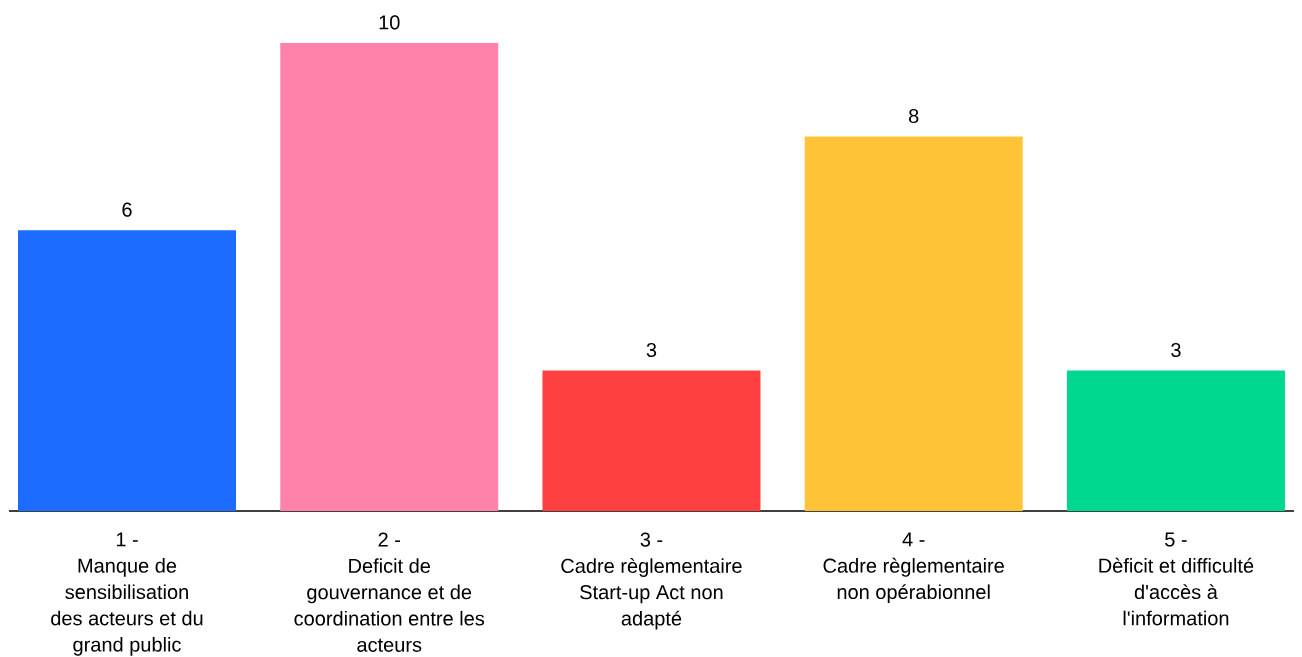  What do you see at coordinates (127, 209) in the screenshot?
I see `data-label: 6` at bounding box center [127, 209].